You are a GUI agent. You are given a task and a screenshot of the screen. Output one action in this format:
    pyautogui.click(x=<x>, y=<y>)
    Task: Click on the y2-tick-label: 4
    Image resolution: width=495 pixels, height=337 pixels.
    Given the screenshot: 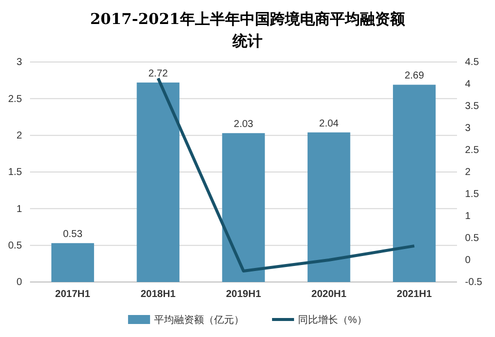 What is the action you would take?
    pyautogui.click(x=468, y=84)
    